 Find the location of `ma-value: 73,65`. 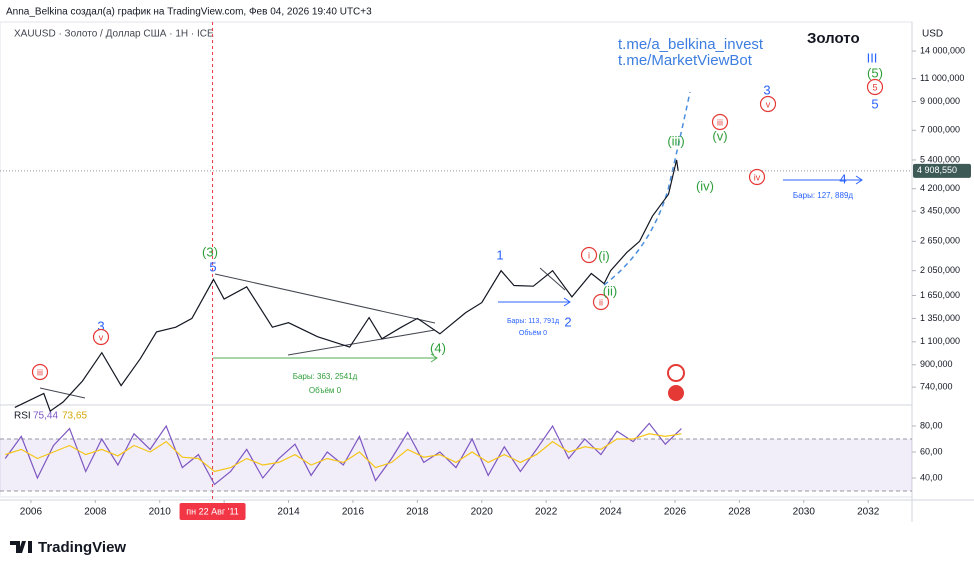

ma-value: 73,65 is located at coordinates (74, 416).